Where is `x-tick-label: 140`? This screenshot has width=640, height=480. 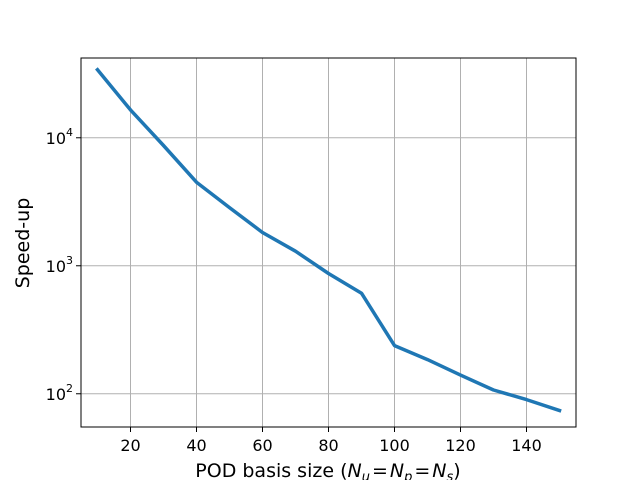 x-tick-label: 140 is located at coordinates (526, 445).